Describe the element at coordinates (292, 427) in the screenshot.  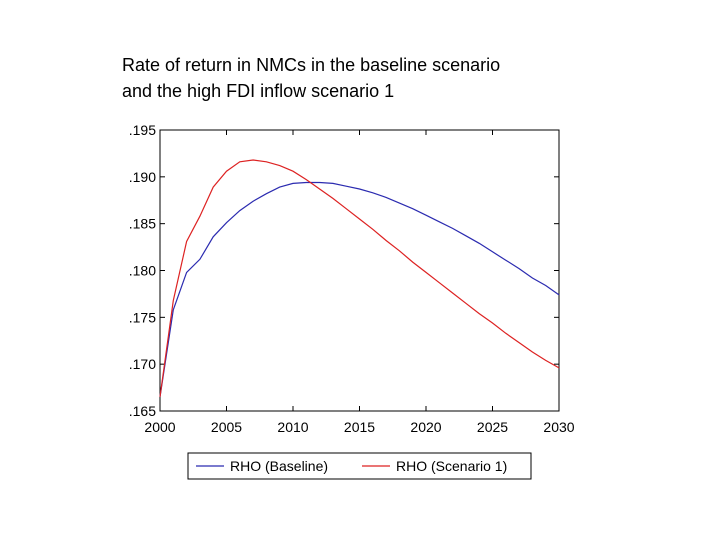
I see `x-tick-label: 2010` at that location.